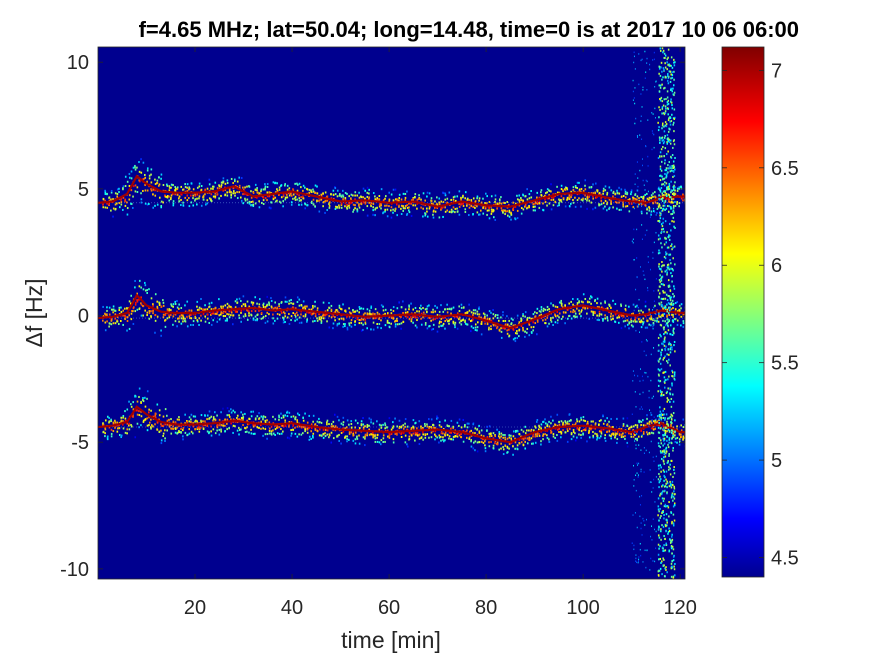 This screenshot has height=656, width=875. Describe the element at coordinates (83, 190) in the screenshot. I see `y-tick-label: 5` at that location.